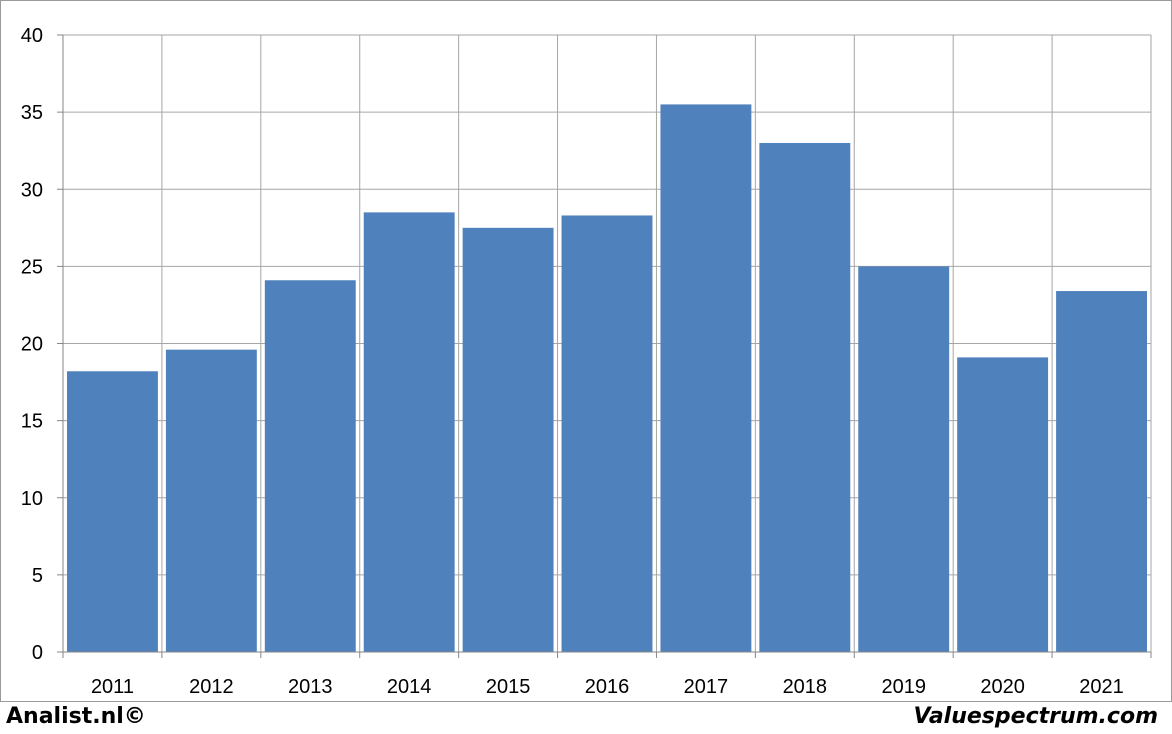 This screenshot has width=1172, height=734. I want to click on y-tick-label: 30, so click(32, 190).